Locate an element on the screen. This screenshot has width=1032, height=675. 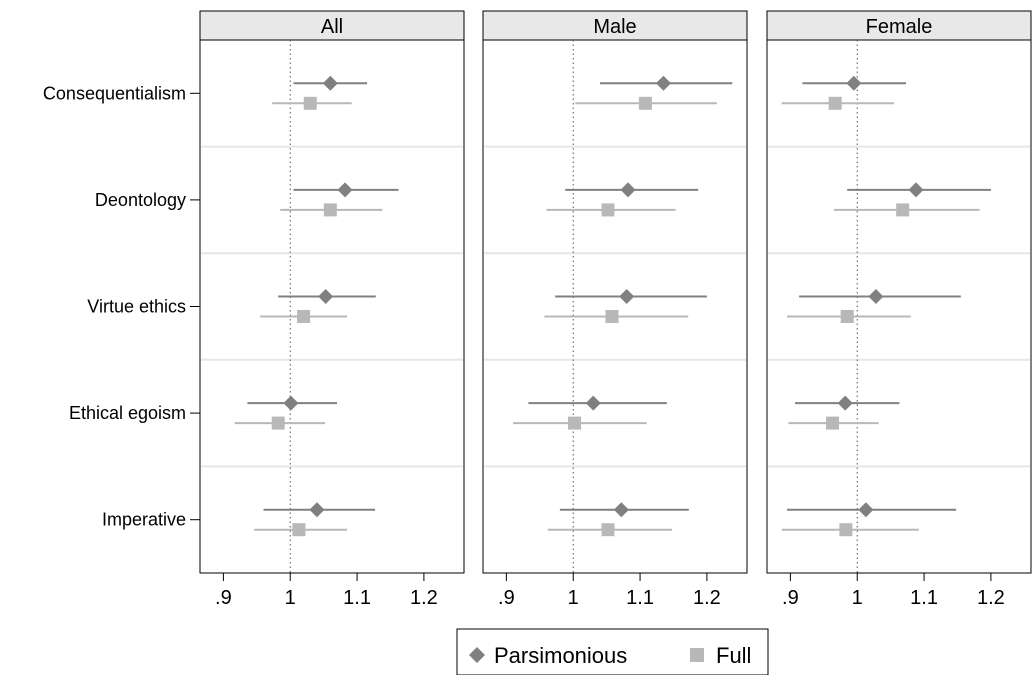
category-label-virtue-ethics: Virtue ethics is located at coordinates (136, 307).